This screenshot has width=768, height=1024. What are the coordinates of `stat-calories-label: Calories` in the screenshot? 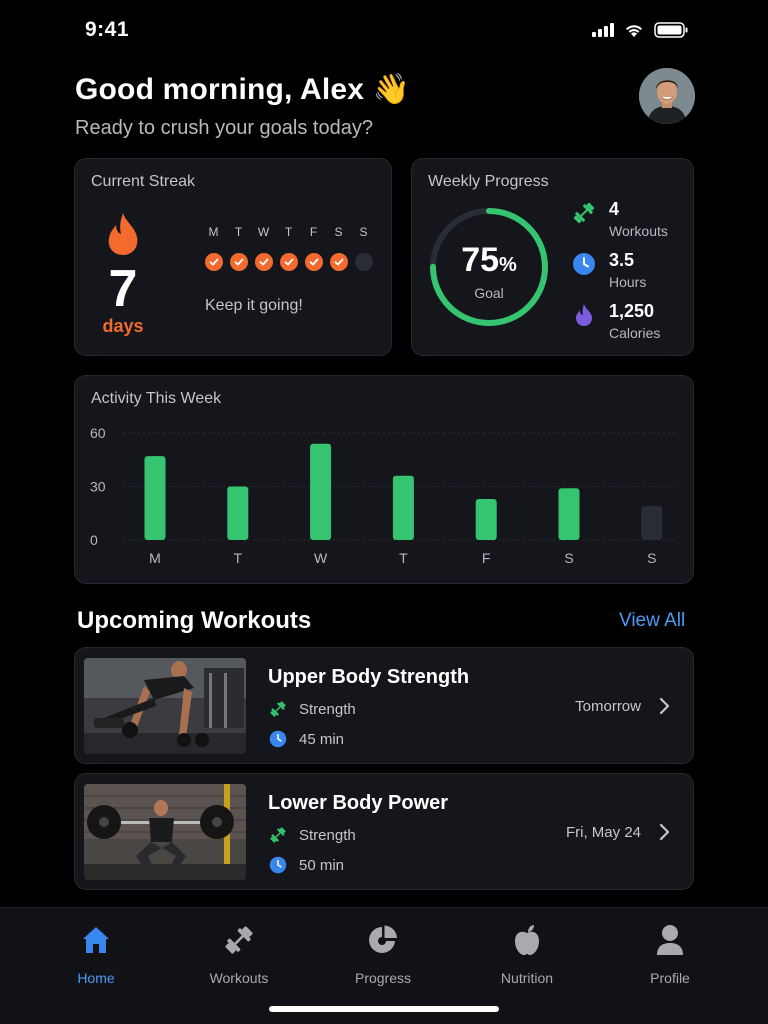 It's located at (635, 333).